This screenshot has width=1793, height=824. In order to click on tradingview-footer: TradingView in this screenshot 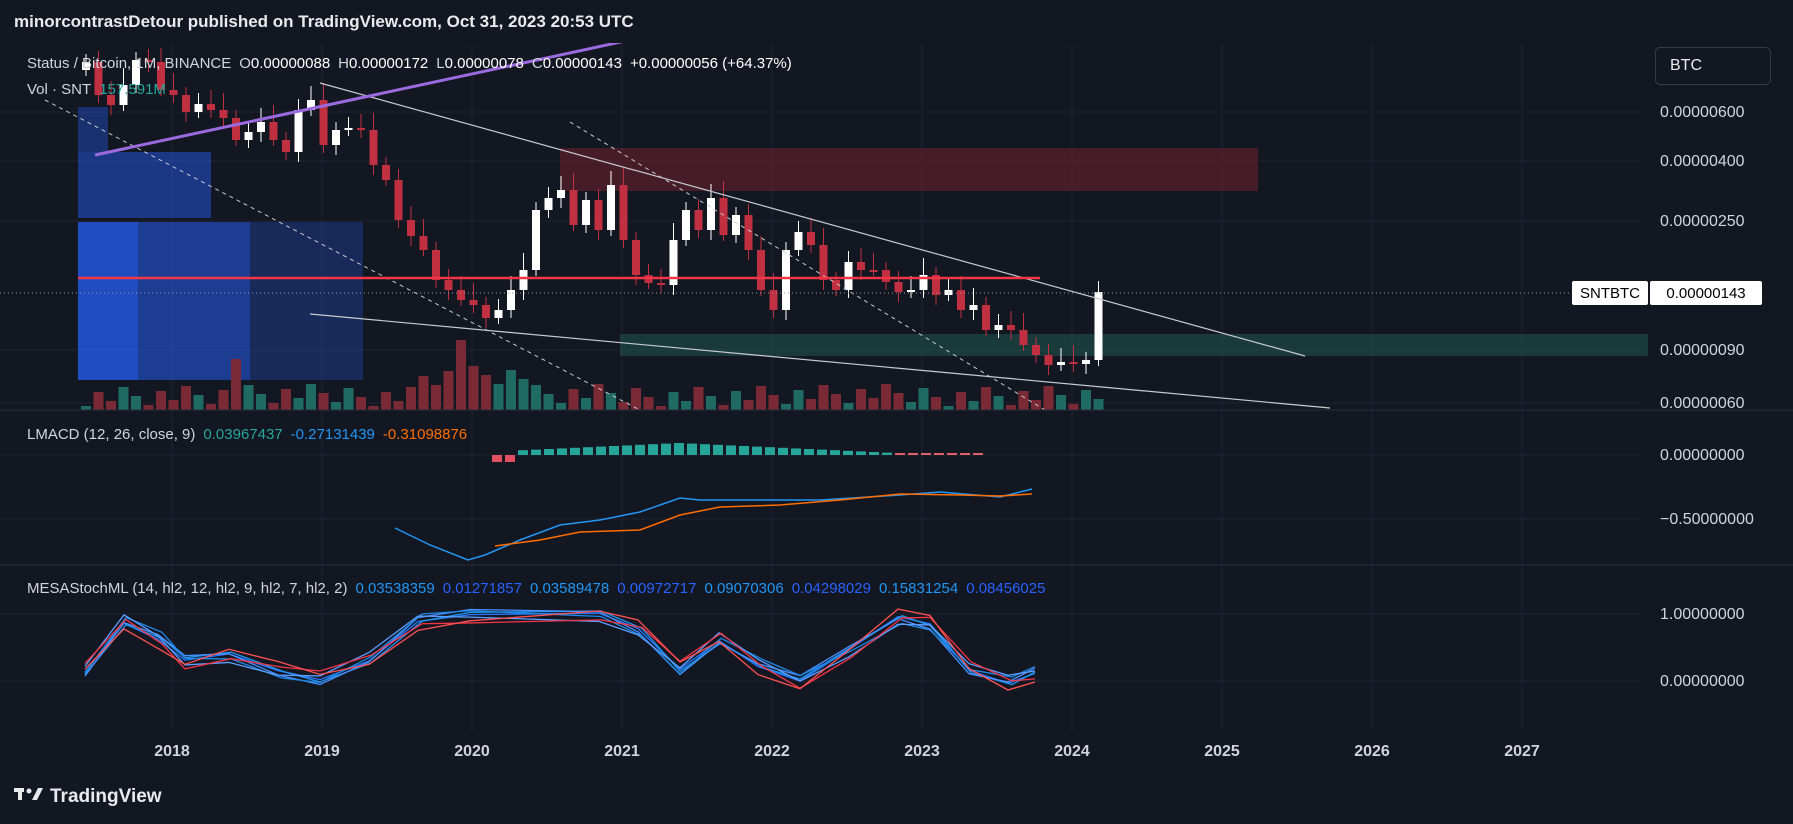, I will do `click(88, 797)`.